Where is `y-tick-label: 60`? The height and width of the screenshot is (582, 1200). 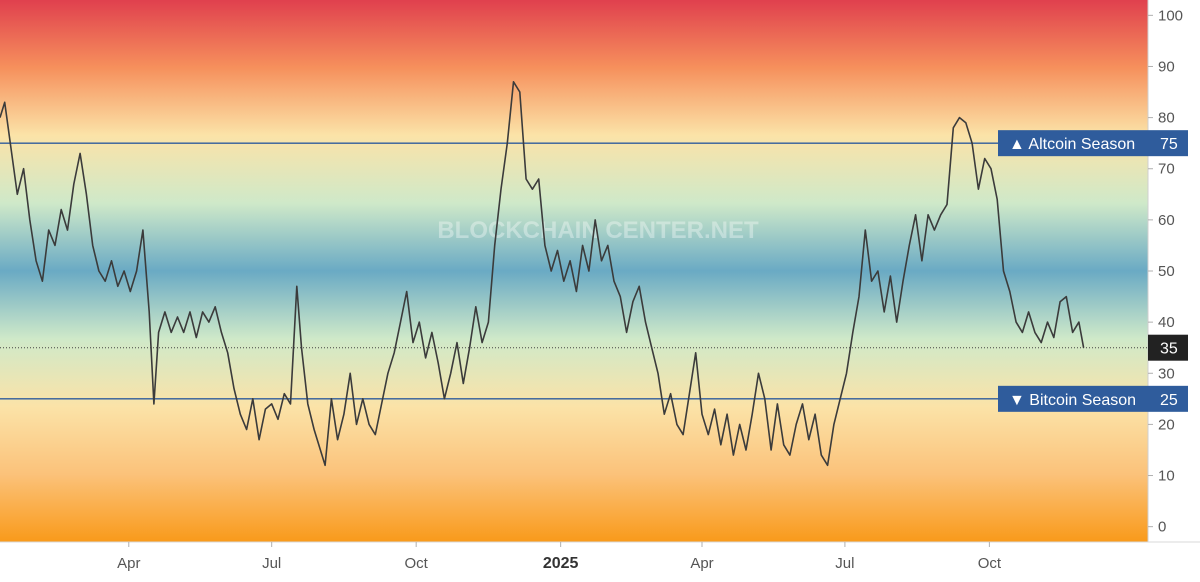
y-tick-label: 60 is located at coordinates (1166, 220).